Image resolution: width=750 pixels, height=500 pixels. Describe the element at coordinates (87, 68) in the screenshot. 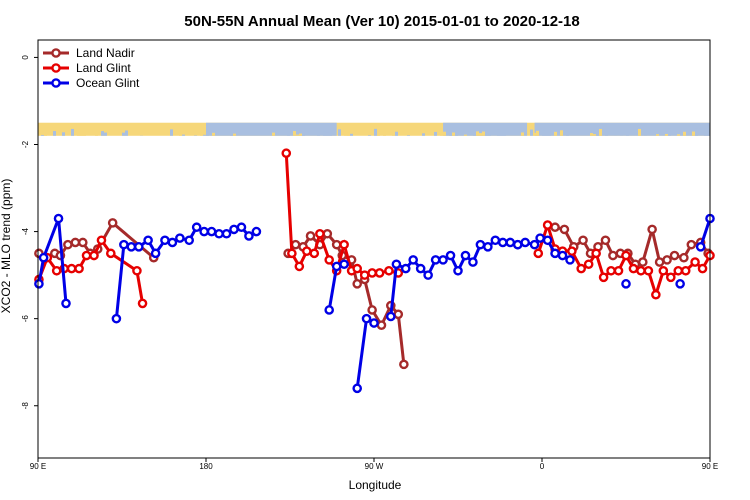

I see `legend-item: Land Glint` at that location.